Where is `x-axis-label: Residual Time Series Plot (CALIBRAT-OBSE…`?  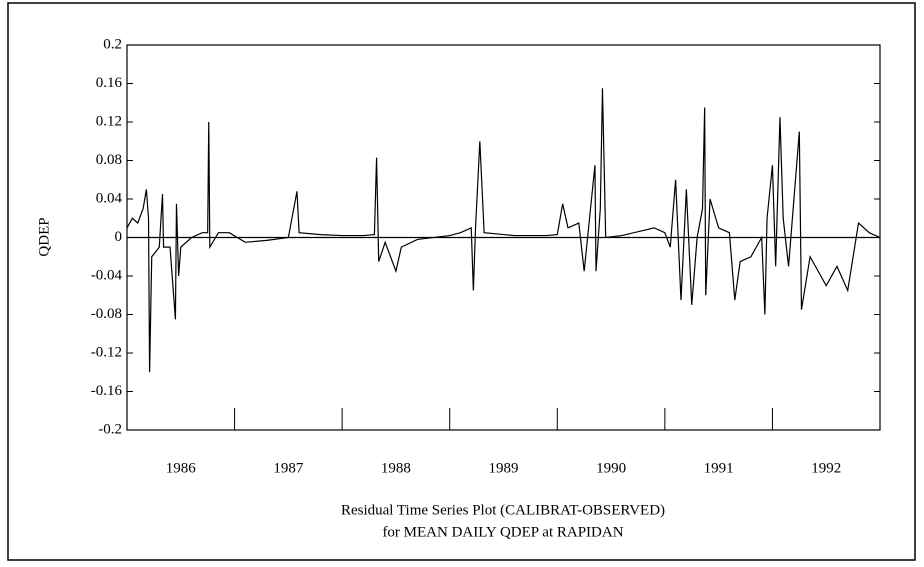
x-axis-label: Residual Time Series Plot (CALIBRAT-OBSE… is located at coordinates (503, 510).